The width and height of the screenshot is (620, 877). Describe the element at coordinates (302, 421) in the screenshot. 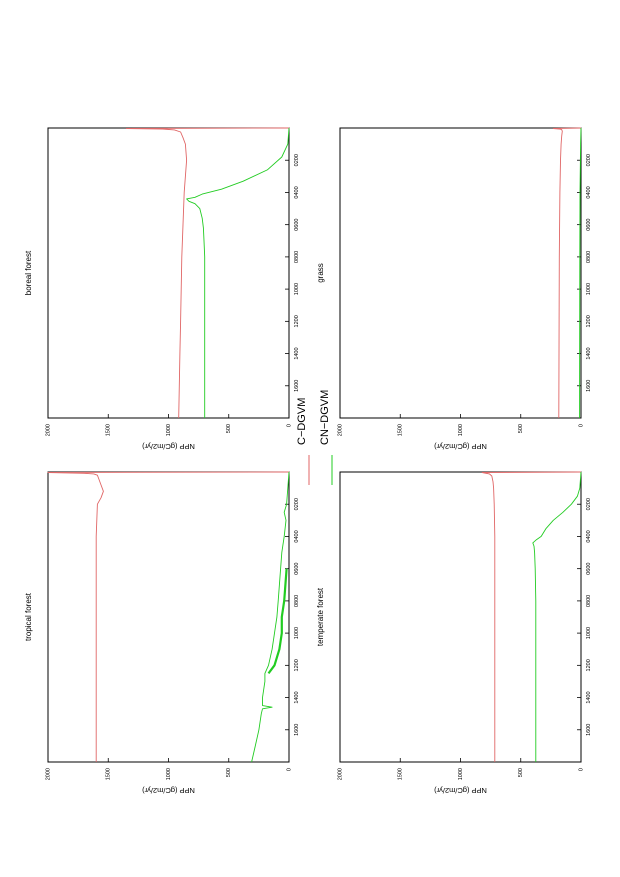

I see `legend-label-c-dgvm: C−DGVM` at that location.